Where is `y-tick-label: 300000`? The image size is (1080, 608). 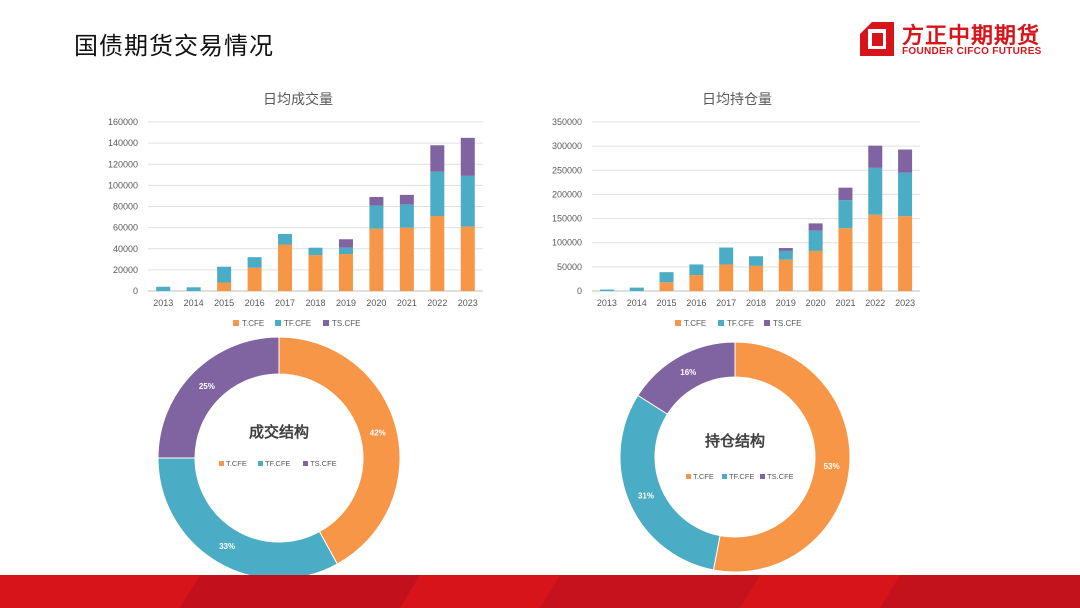 y-tick-label: 300000 is located at coordinates (567, 146).